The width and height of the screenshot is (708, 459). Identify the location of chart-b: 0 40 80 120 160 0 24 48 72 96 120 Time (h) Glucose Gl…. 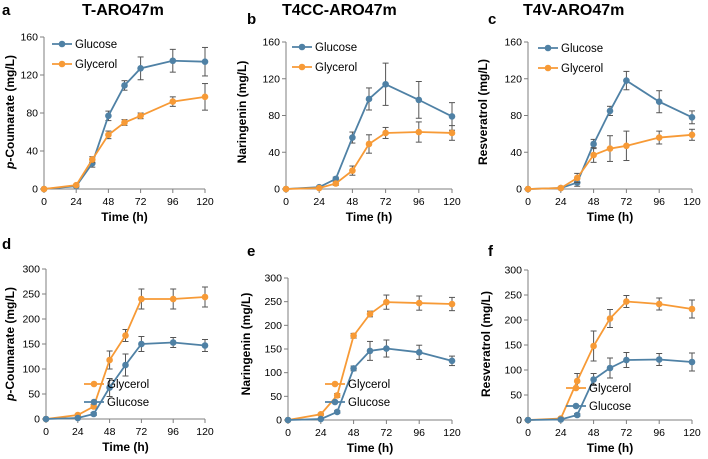
(361, 131).